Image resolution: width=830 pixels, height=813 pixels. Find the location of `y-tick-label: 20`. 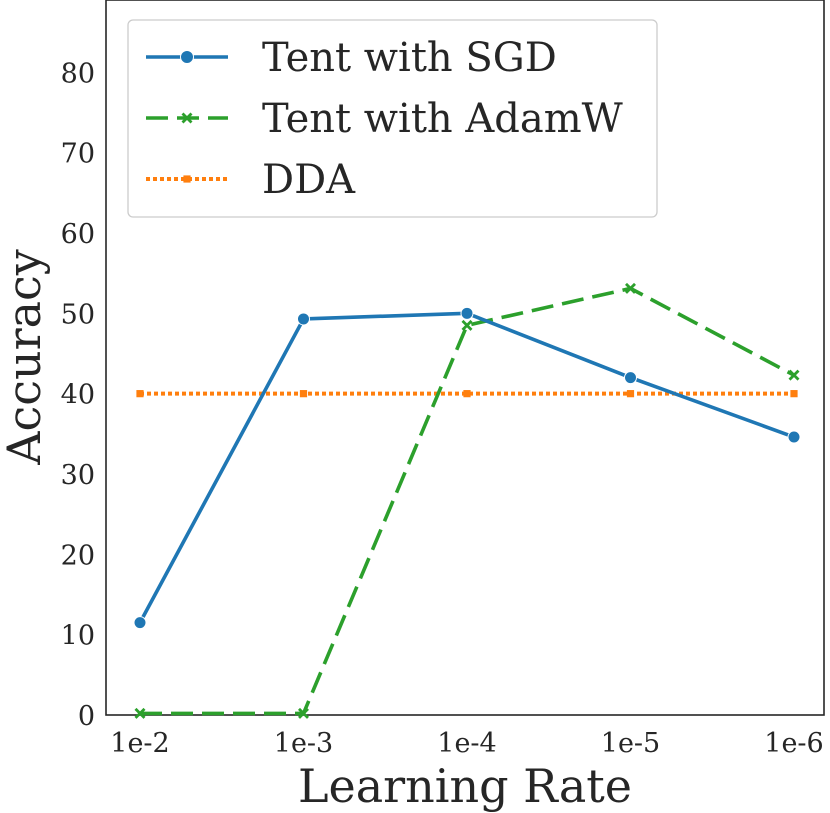

y-tick-label: 20 is located at coordinates (78, 555).